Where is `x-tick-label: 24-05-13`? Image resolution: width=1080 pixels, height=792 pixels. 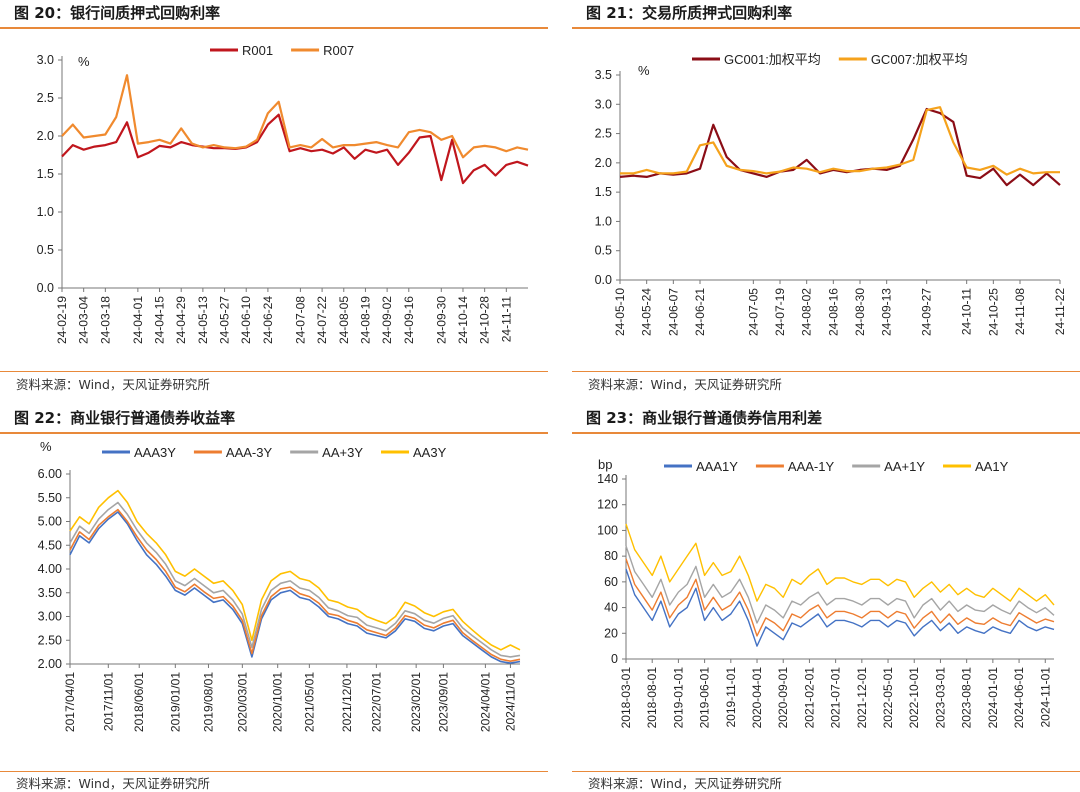
x-tick-label: 24-05-13 is located at coordinates (203, 320).